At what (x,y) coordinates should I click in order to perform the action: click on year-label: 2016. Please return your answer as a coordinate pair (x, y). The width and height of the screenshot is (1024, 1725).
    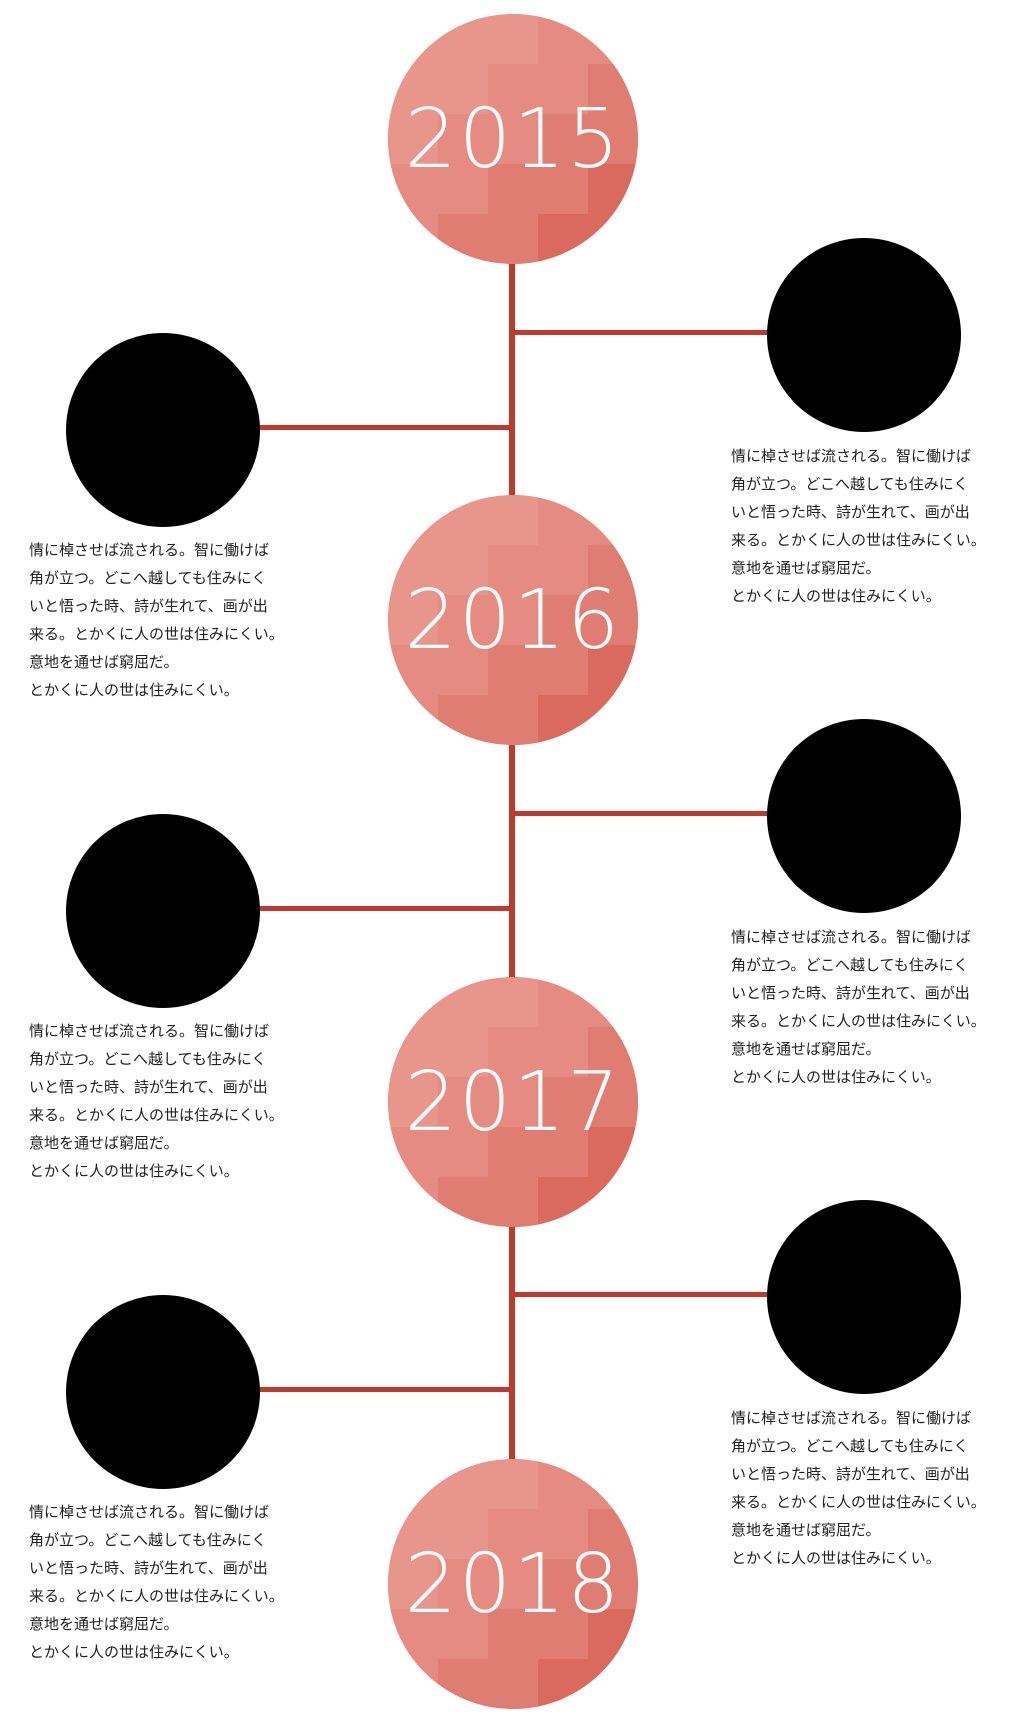
    Looking at the image, I should click on (513, 620).